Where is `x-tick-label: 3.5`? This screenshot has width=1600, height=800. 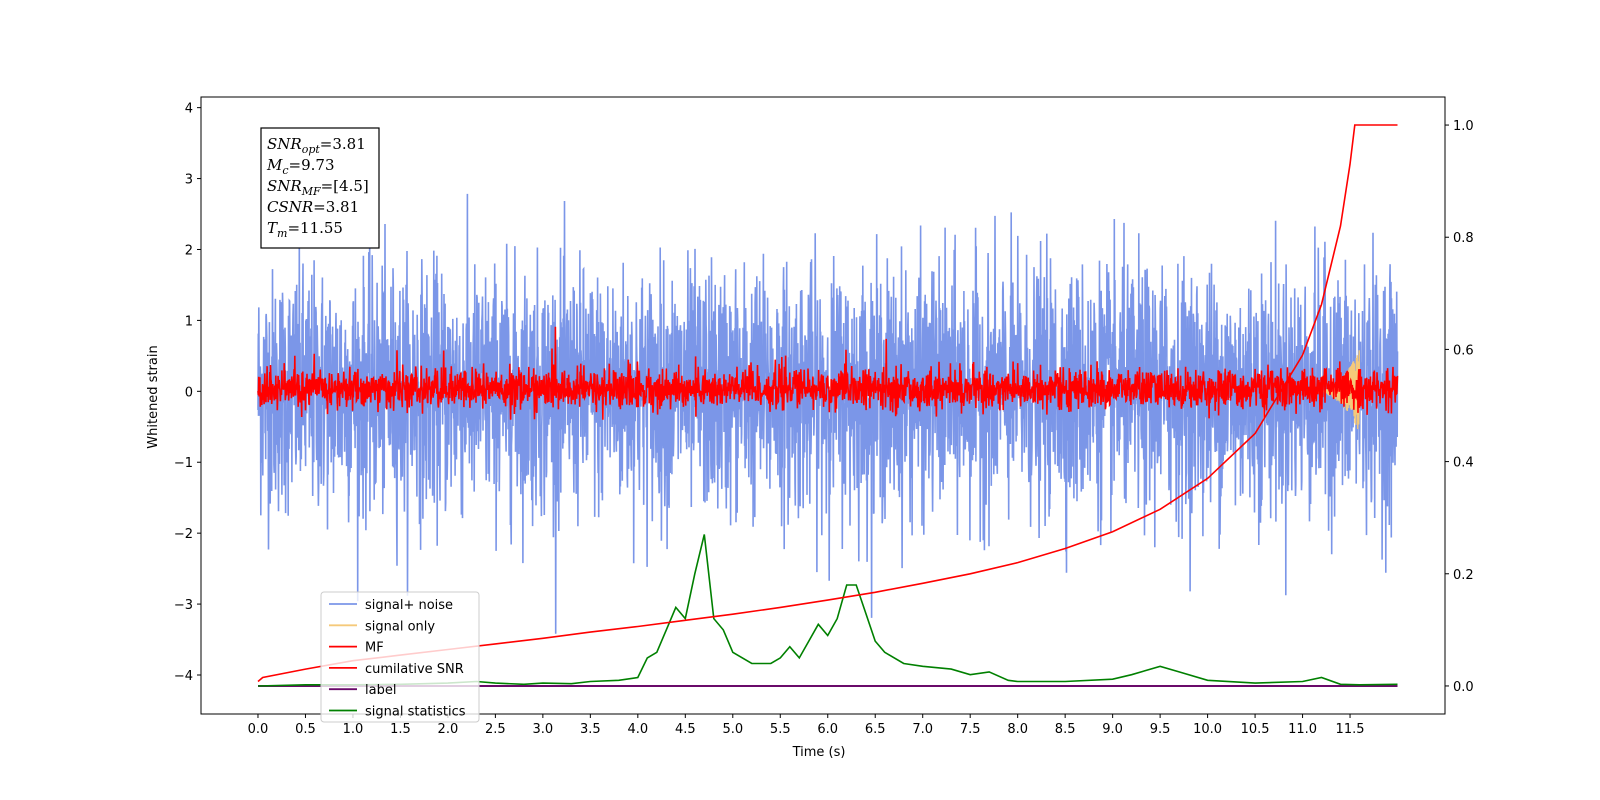
x-tick-label: 3.5 is located at coordinates (590, 729).